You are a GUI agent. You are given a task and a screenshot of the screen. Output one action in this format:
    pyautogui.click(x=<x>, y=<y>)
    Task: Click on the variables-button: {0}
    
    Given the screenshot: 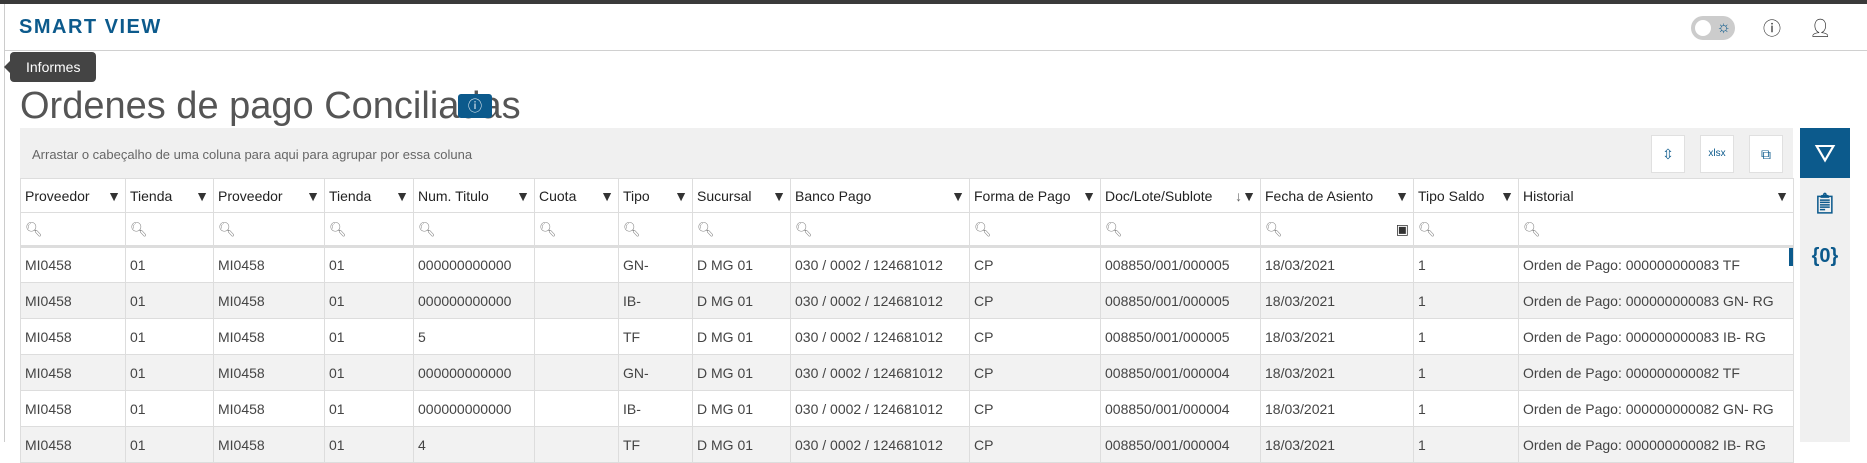 What is the action you would take?
    pyautogui.click(x=1825, y=256)
    